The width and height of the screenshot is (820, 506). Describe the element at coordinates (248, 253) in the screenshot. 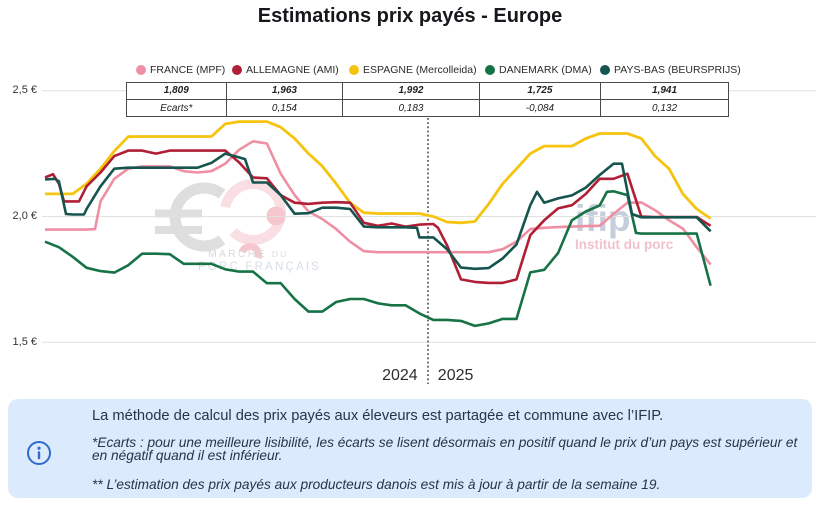

I see `svg-text: MARCHÉ DU` at that location.